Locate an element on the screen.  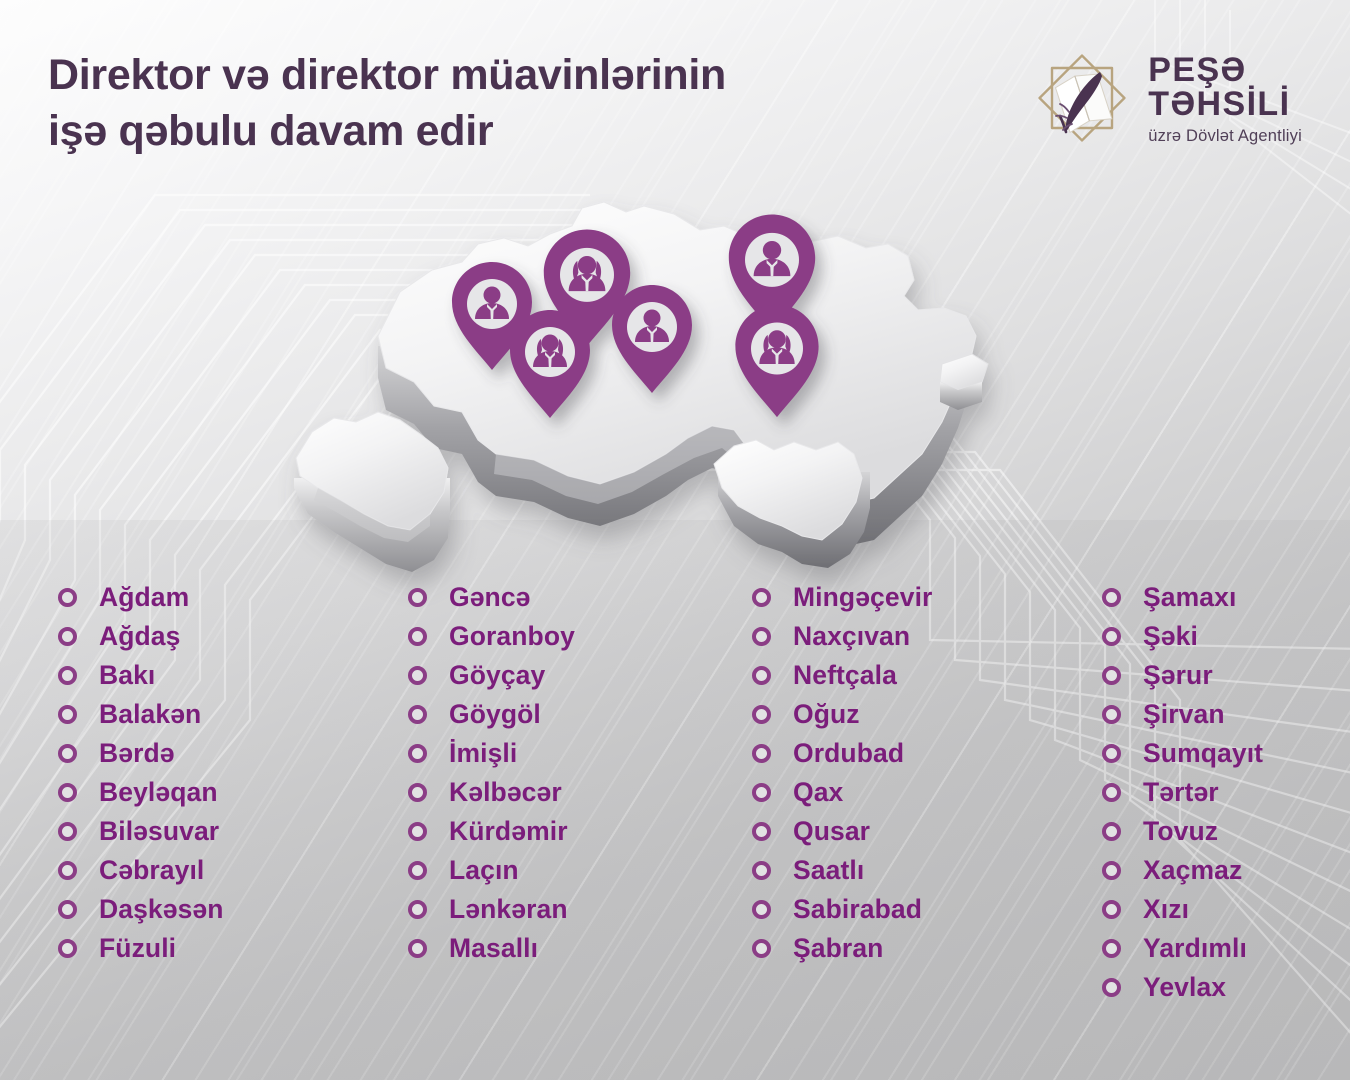
city-list-item: Ağdaş is located at coordinates (141, 636).